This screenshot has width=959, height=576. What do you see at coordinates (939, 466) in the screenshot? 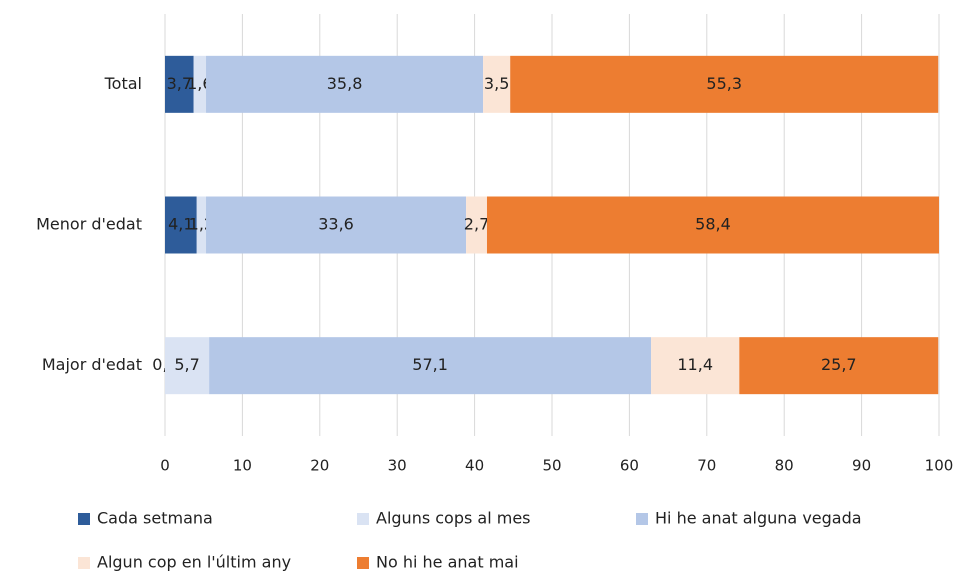
I see `x-tick-label: 100` at bounding box center [939, 466].